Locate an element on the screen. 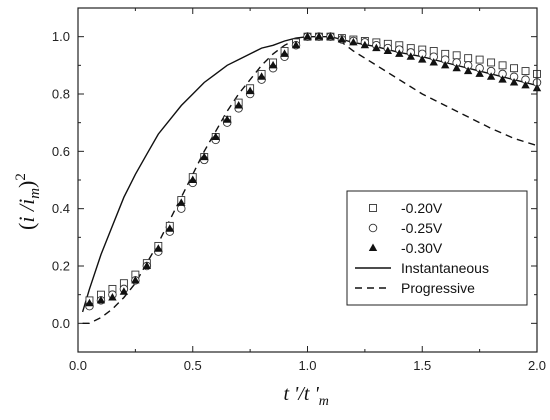 This screenshot has width=550, height=420. y-tick-label: 0.4 is located at coordinates (61, 208).